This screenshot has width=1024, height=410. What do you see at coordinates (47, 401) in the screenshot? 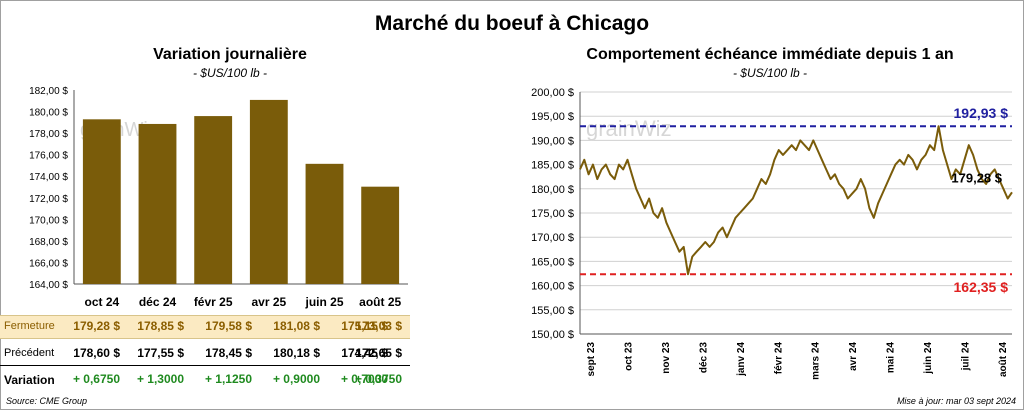
I see `source-note: Source: CME Group` at bounding box center [47, 401].